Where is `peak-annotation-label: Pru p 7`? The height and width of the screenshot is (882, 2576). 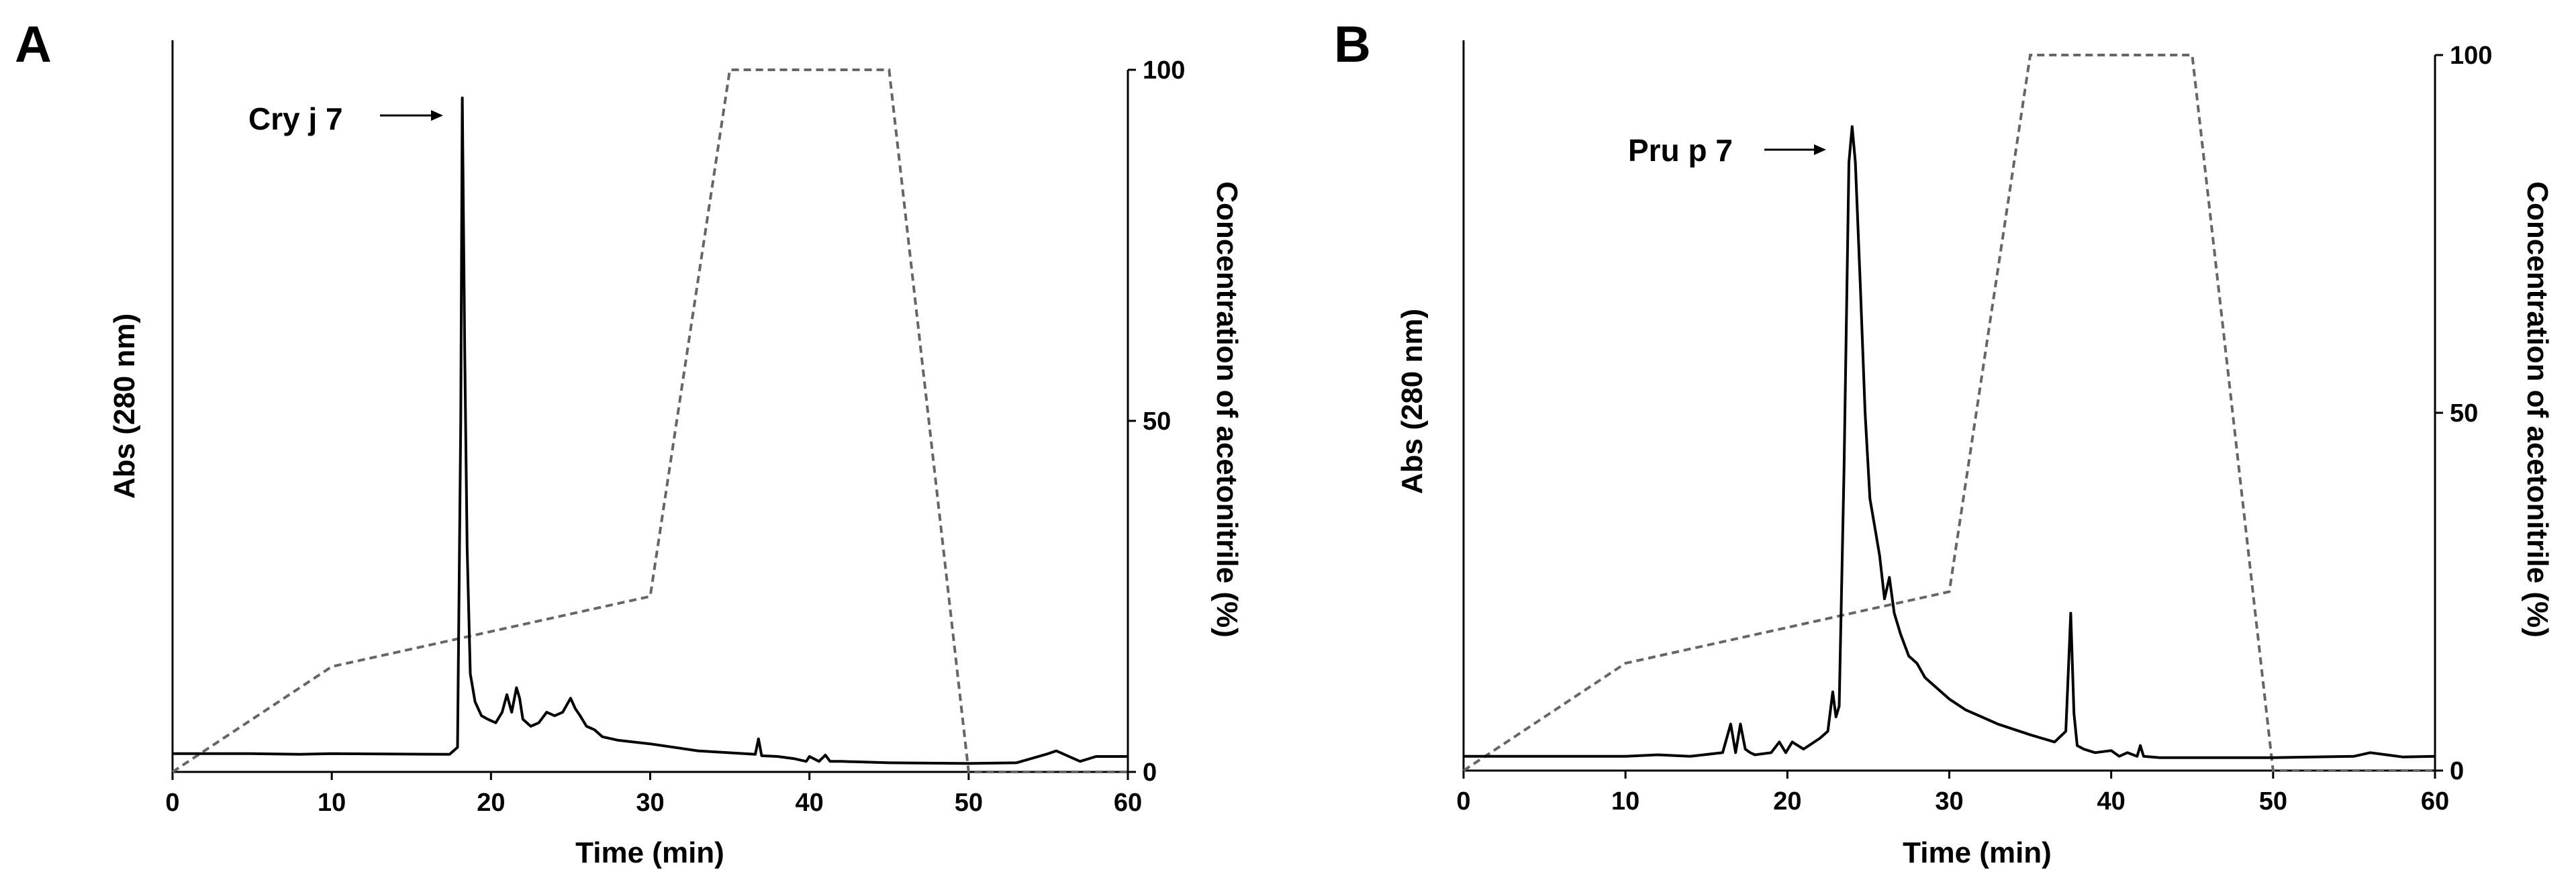 peak-annotation-label: Pru p 7 is located at coordinates (1680, 150).